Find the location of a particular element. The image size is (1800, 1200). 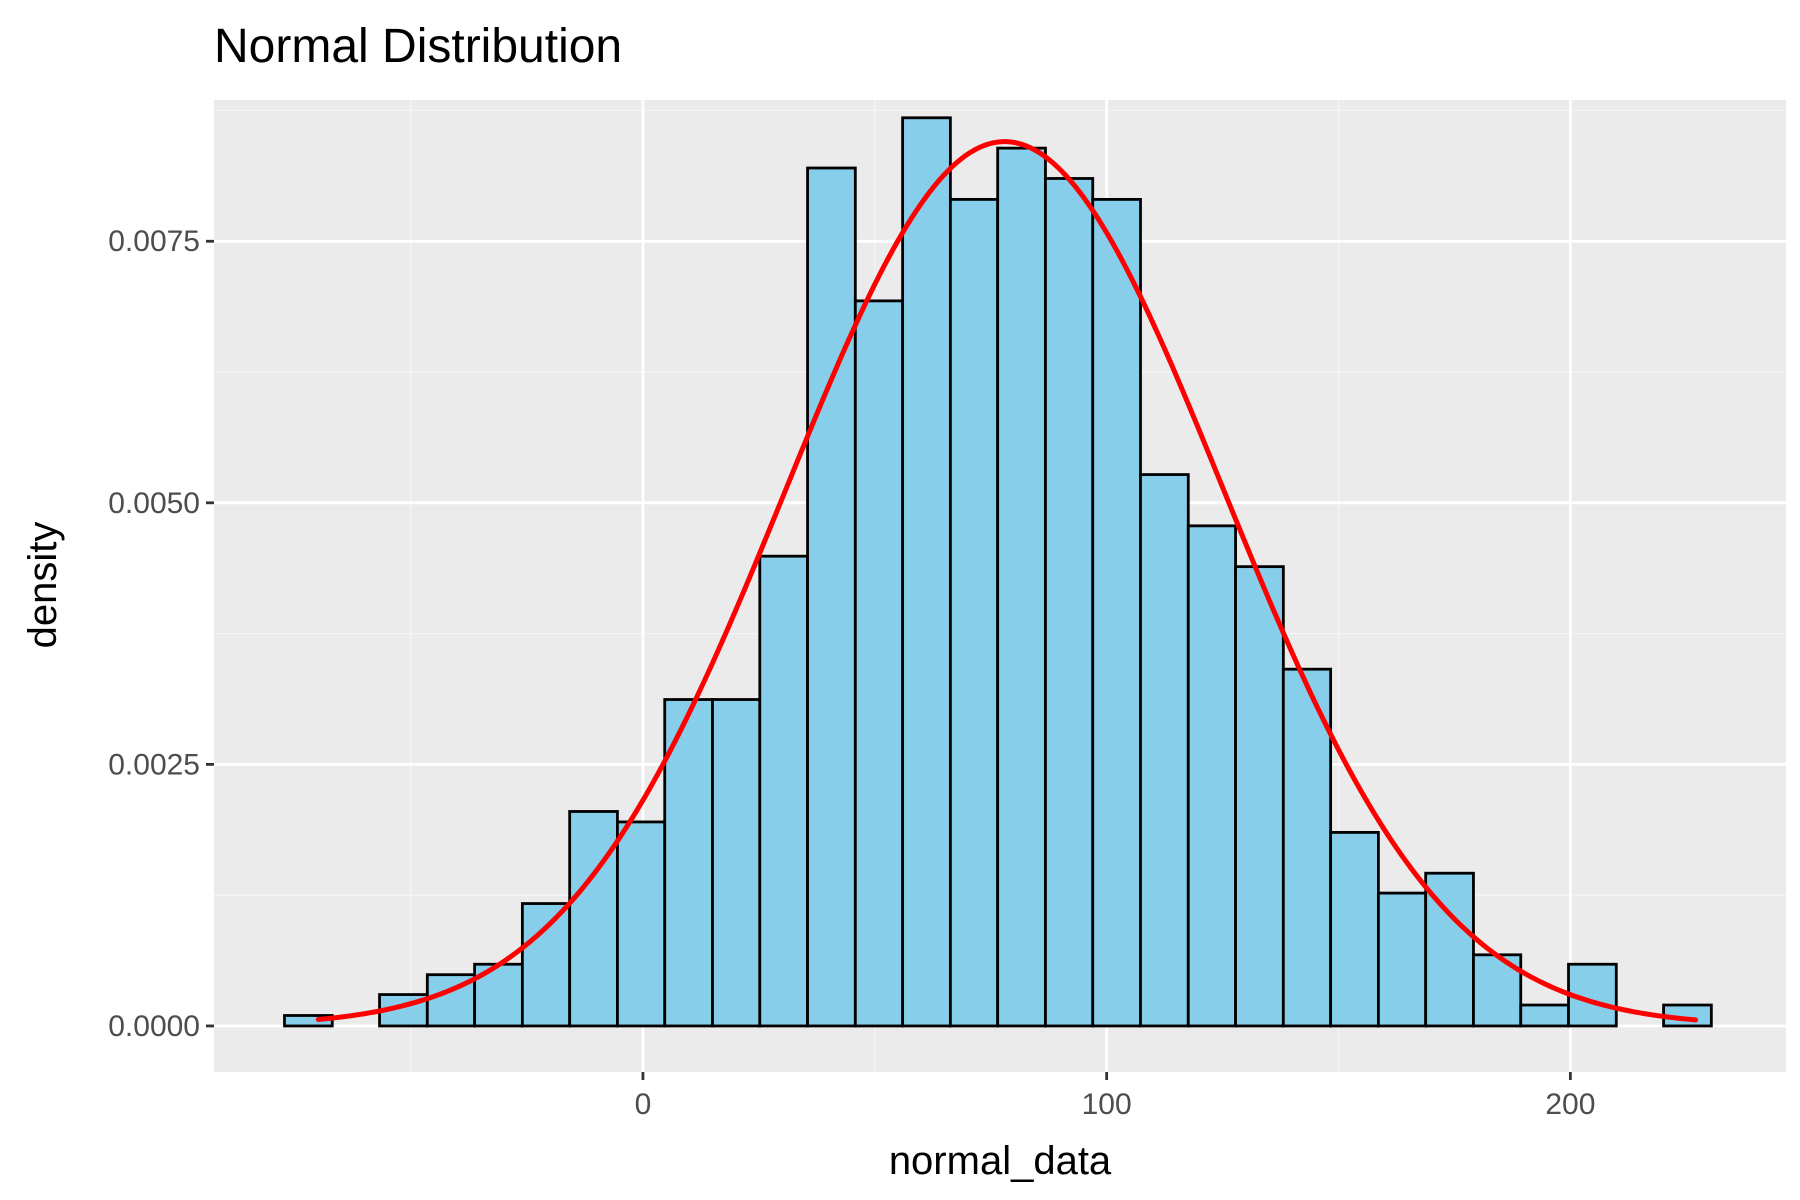

y-tick-label: 0.0050 is located at coordinates (154, 503).